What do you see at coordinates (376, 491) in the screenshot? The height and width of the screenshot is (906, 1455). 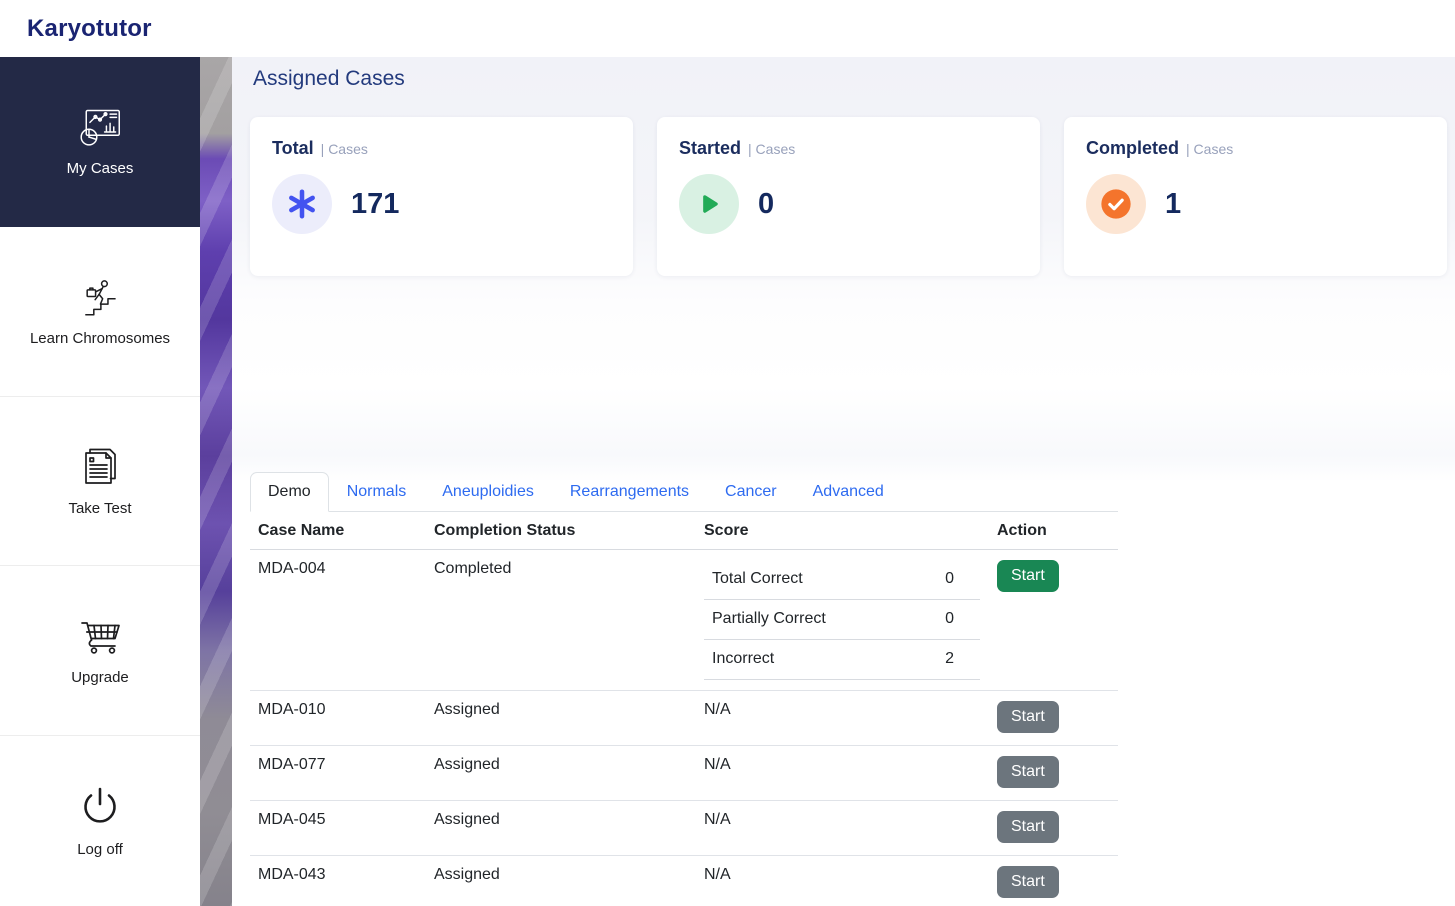 I see `tab-normals: Normals` at bounding box center [376, 491].